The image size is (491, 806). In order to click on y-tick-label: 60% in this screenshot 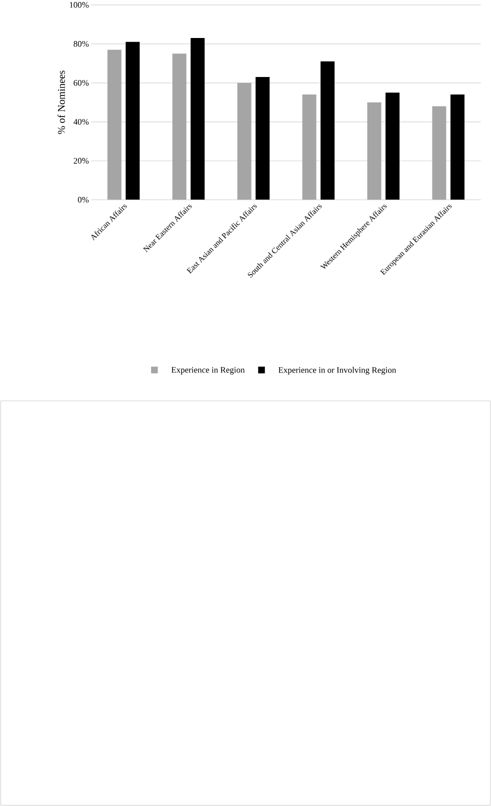, I will do `click(81, 83)`.